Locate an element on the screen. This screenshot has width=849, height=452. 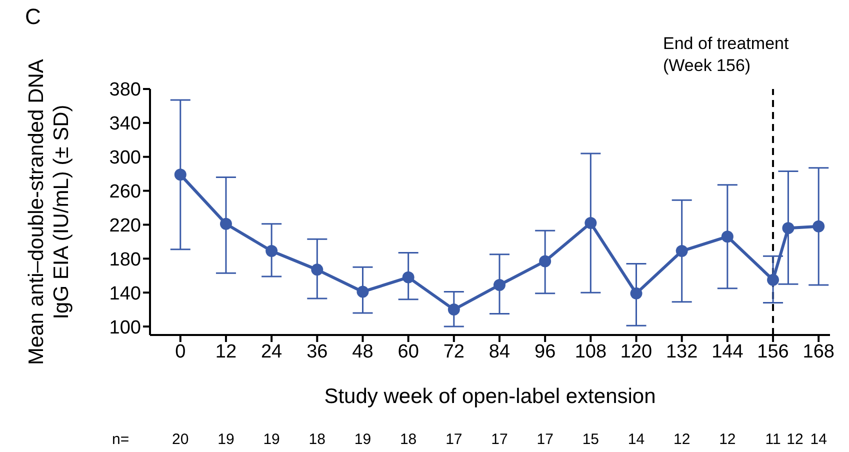
x-tick-label: 120 is located at coordinates (636, 351).